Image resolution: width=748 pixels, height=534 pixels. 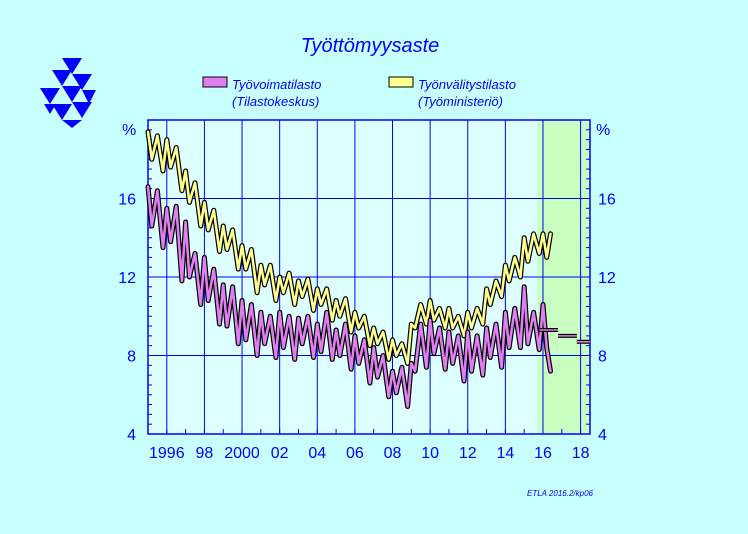 What do you see at coordinates (242, 453) in the screenshot?
I see `x-tick-label-2000: 2000` at bounding box center [242, 453].